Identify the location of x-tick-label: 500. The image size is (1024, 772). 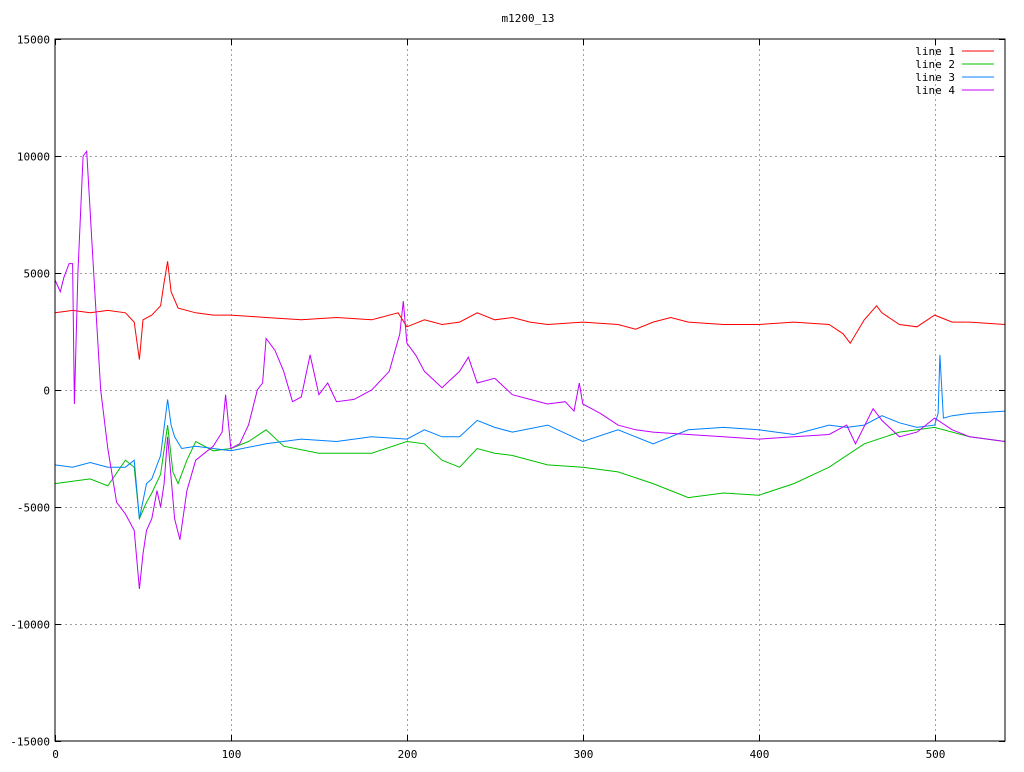
(936, 754).